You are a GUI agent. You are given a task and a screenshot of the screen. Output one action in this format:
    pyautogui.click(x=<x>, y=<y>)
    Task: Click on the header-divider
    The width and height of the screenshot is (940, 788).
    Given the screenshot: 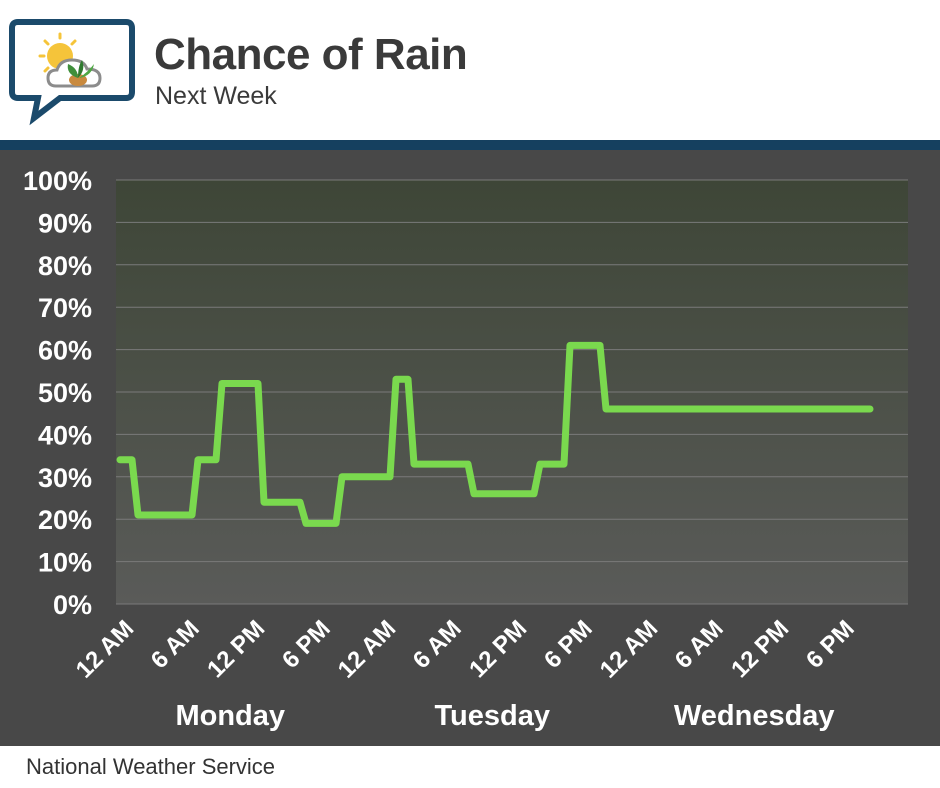 What is the action you would take?
    pyautogui.click(x=470, y=145)
    